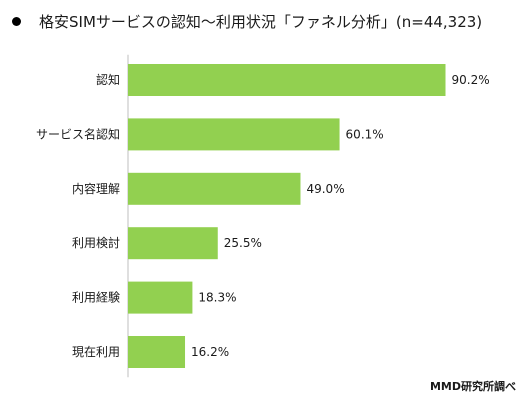  What do you see at coordinates (471, 80) in the screenshot?
I see `value-label: 90.2%` at bounding box center [471, 80].